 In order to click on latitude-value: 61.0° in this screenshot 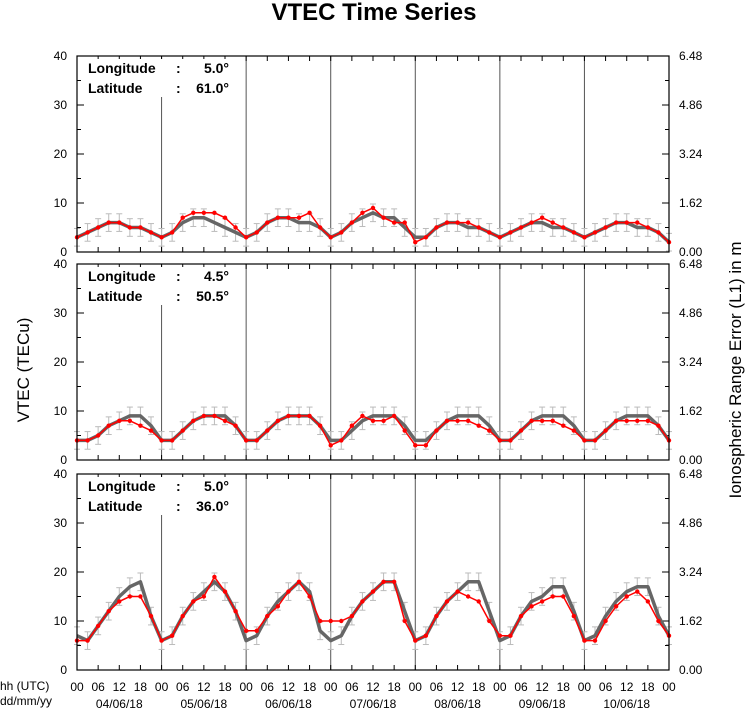, I will do `click(212, 88)`.